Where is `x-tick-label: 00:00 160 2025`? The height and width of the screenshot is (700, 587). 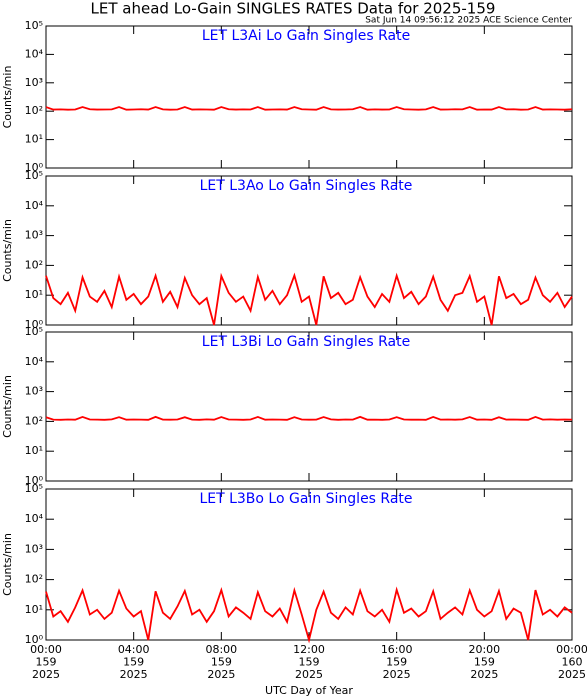 x-tick-label: 00:00 160 2025 is located at coordinates (571, 662).